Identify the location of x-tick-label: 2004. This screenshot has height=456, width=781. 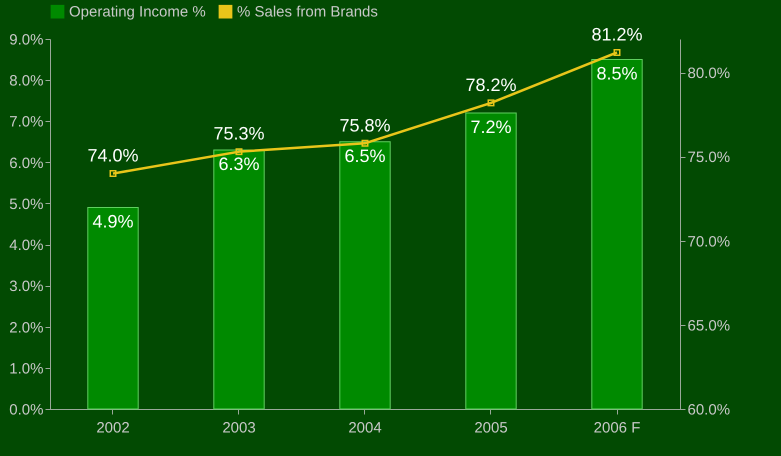
(365, 428).